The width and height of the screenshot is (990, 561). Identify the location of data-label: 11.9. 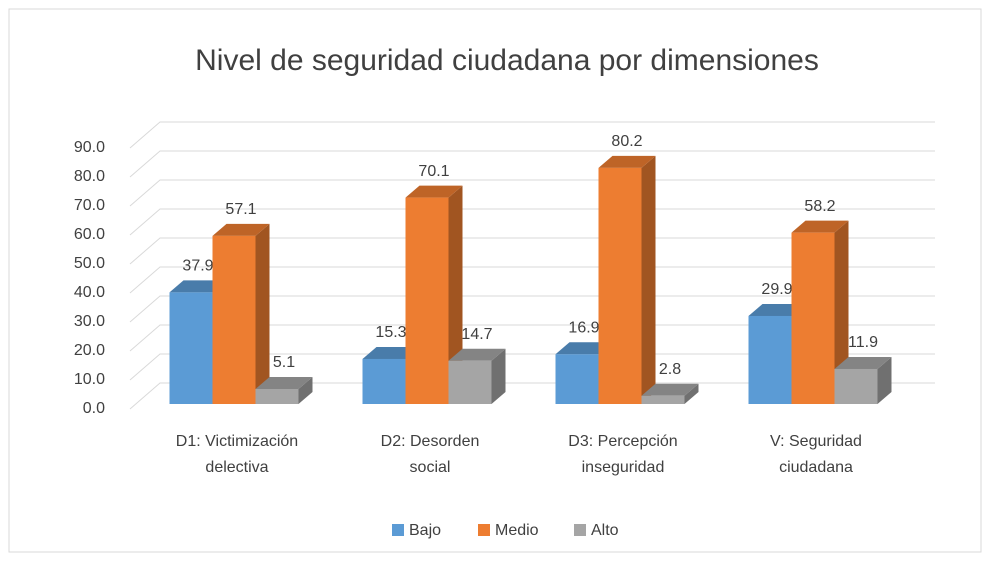
(863, 342).